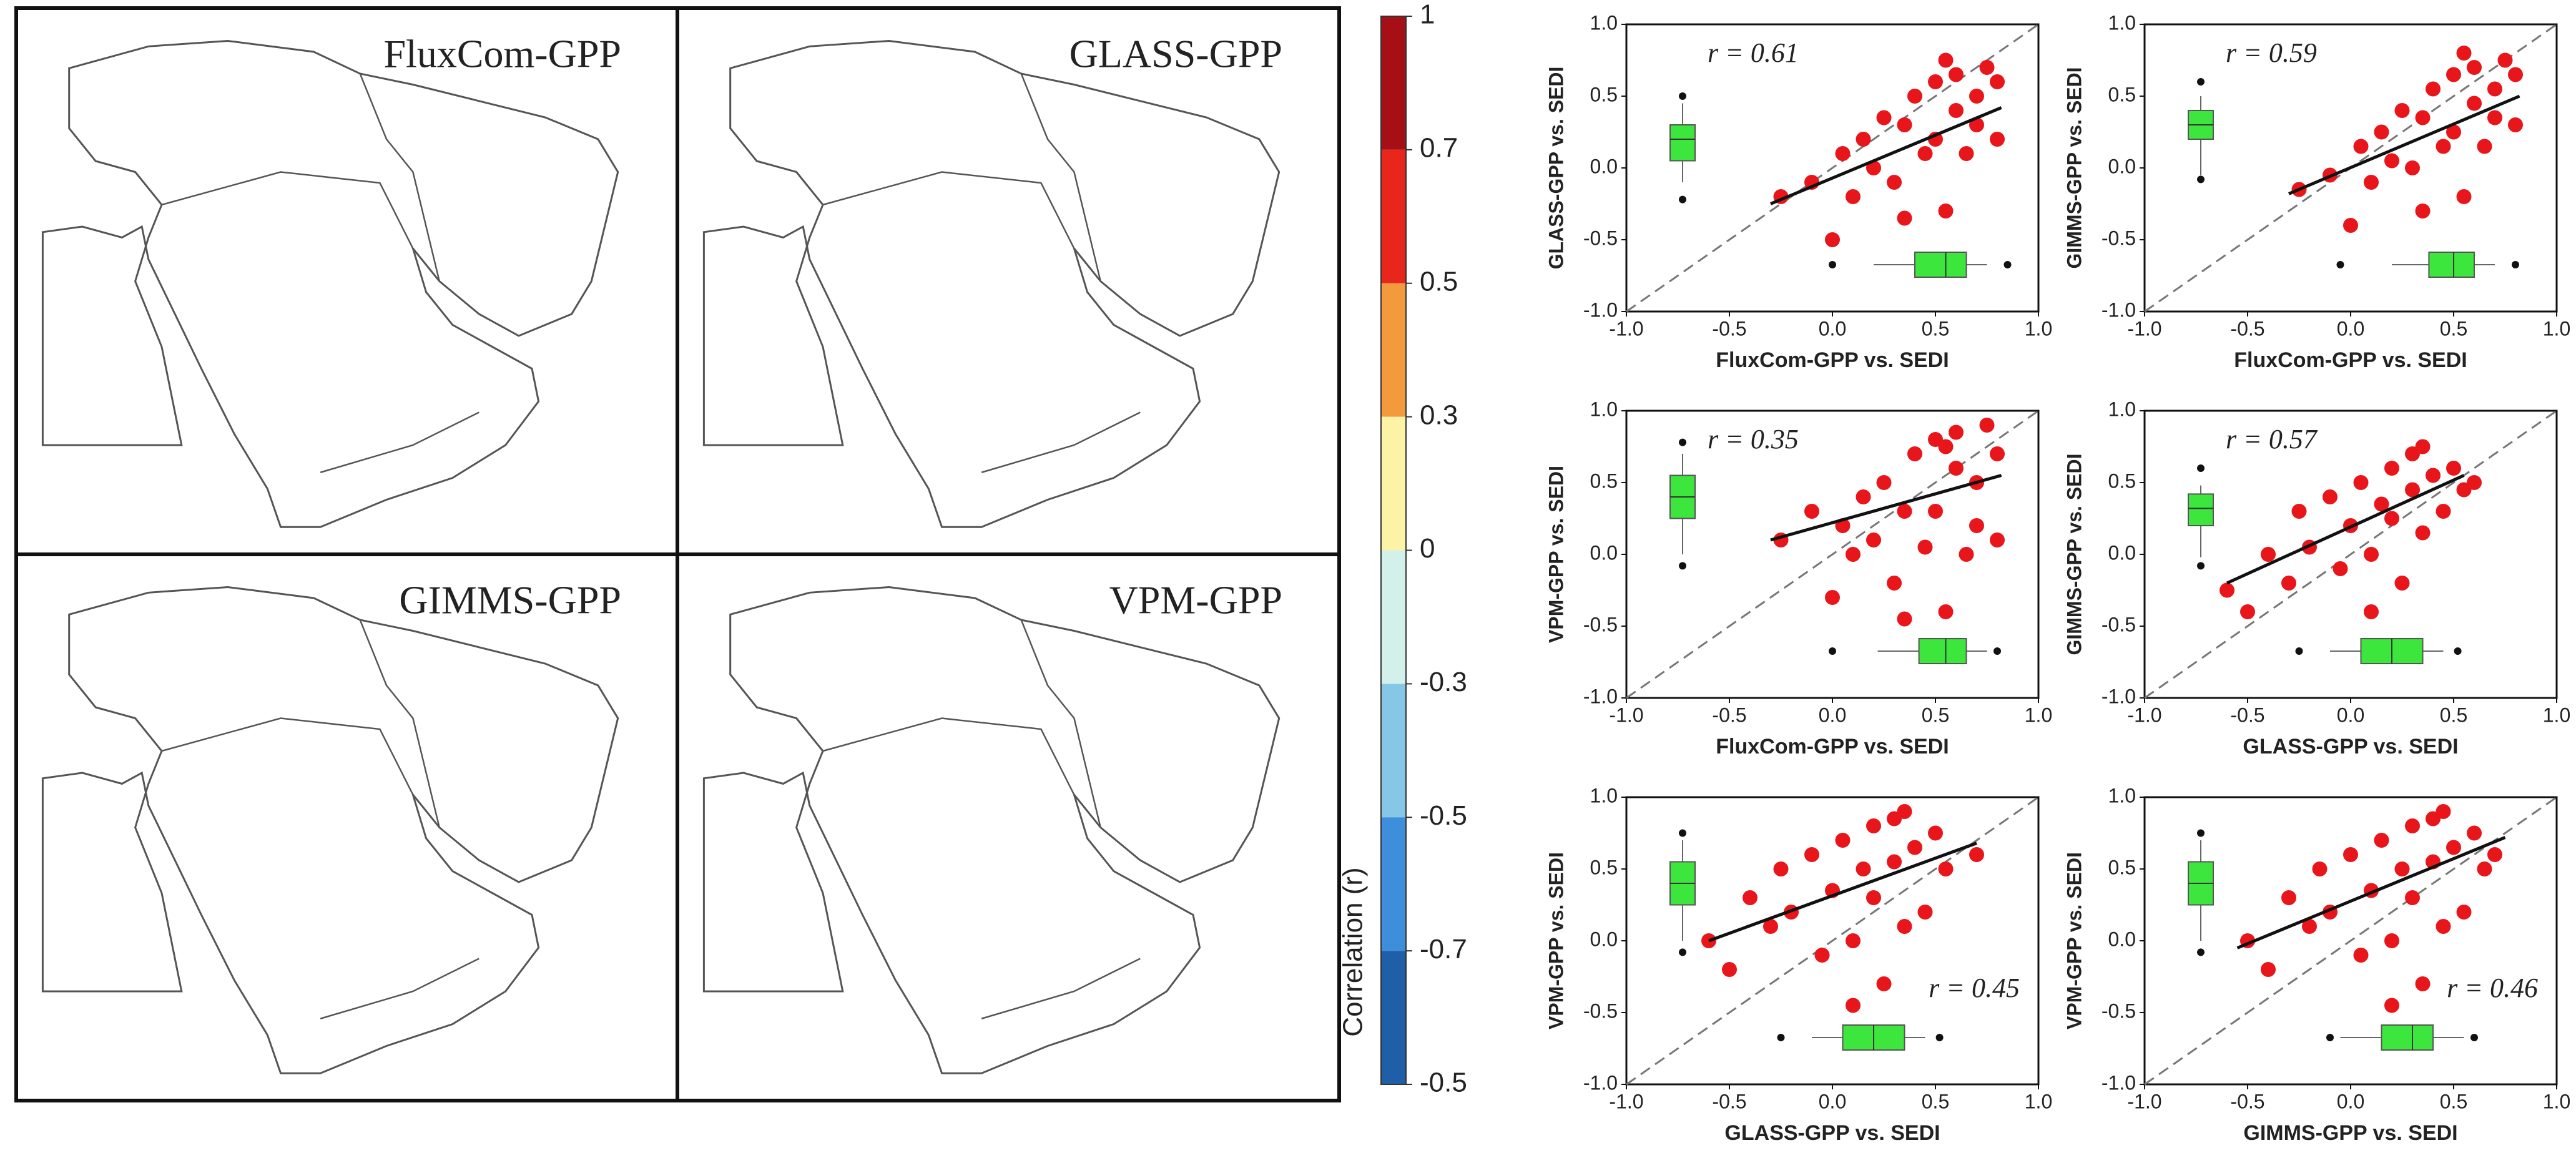 Image resolution: width=2576 pixels, height=1173 pixels. I want to click on annotation: r = 0.46, so click(2492, 988).